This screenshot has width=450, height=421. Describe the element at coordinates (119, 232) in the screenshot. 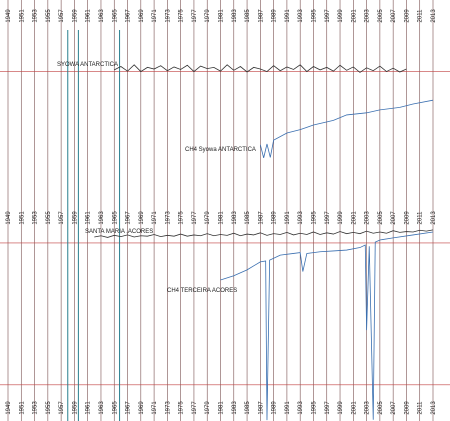

I see `series-label: SANTA MARIA ,ACORES` at that location.